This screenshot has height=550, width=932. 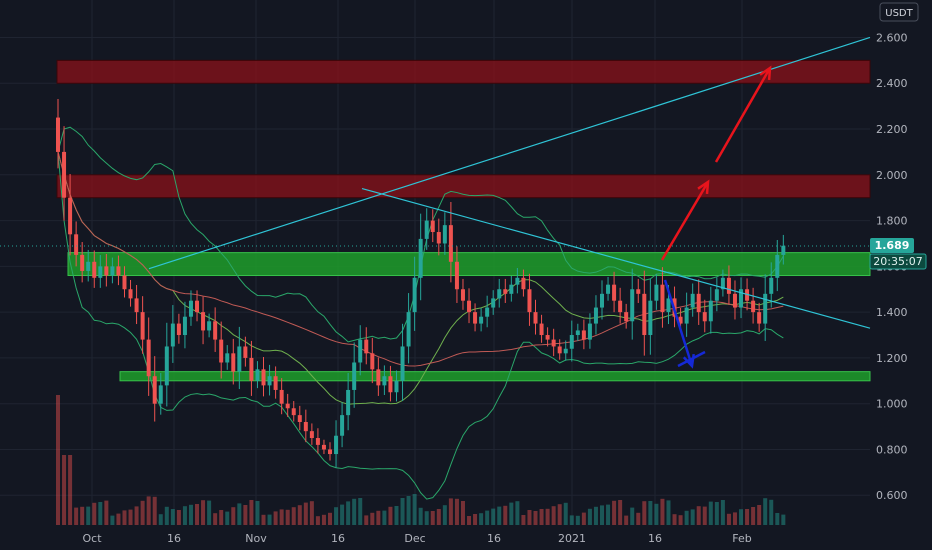 What do you see at coordinates (892, 358) in the screenshot?
I see `y-tick-label: 1.200` at bounding box center [892, 358].